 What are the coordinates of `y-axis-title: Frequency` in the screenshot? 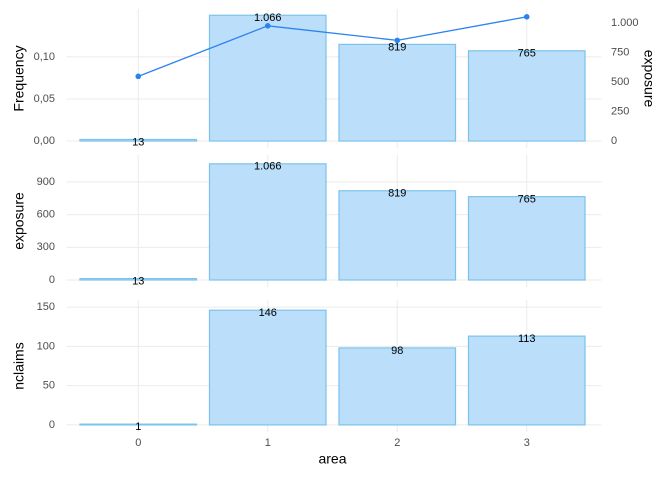 It's located at (19, 78).